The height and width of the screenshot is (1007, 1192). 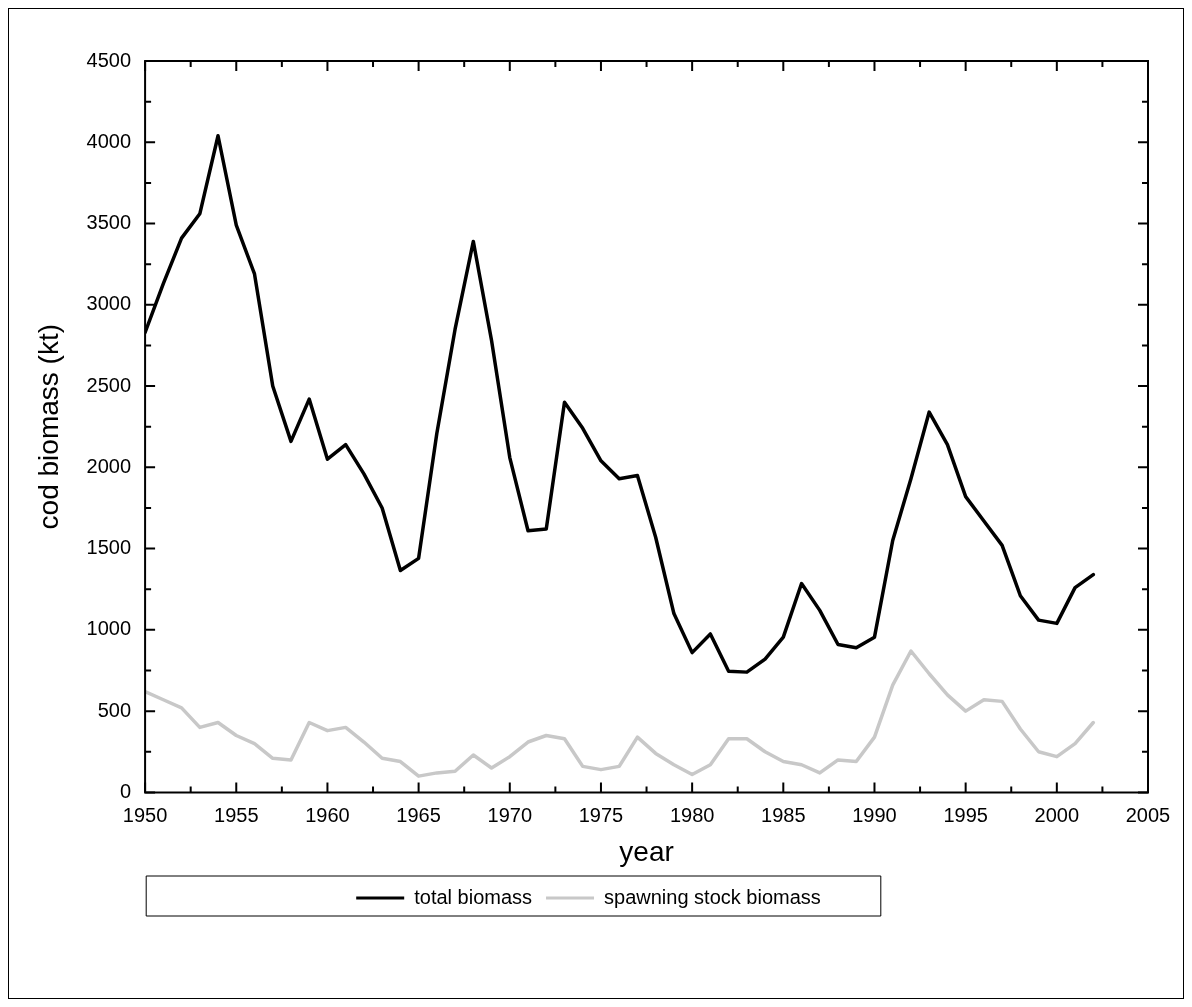 I want to click on y-tick-label: 2000, so click(x=109, y=465).